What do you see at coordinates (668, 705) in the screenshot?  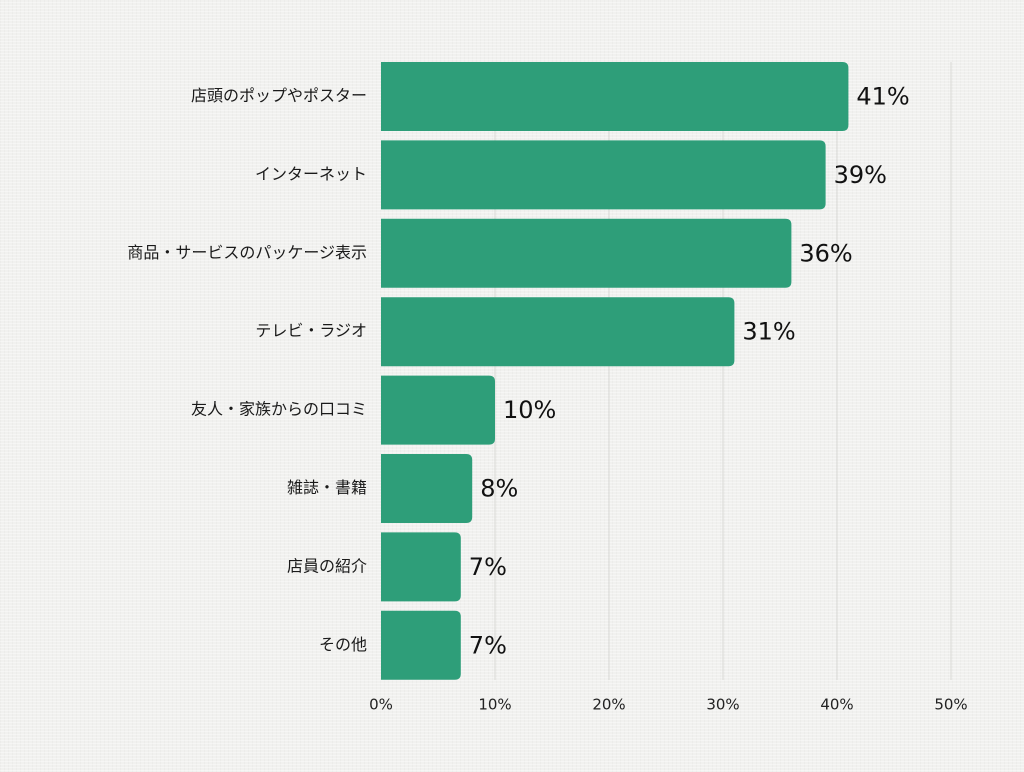 I see `x-axis-ticks: 0% 10% 20% 30% 40% 50%` at bounding box center [668, 705].